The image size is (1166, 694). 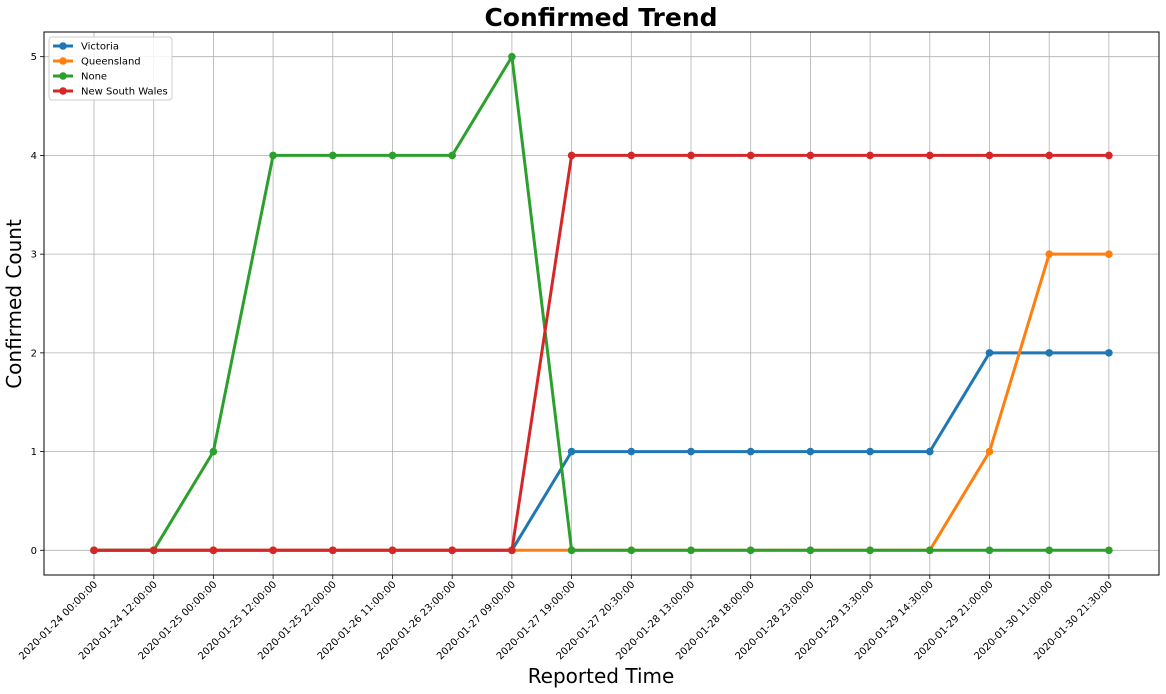 I want to click on legend-label: New South Wales, so click(x=124, y=92).